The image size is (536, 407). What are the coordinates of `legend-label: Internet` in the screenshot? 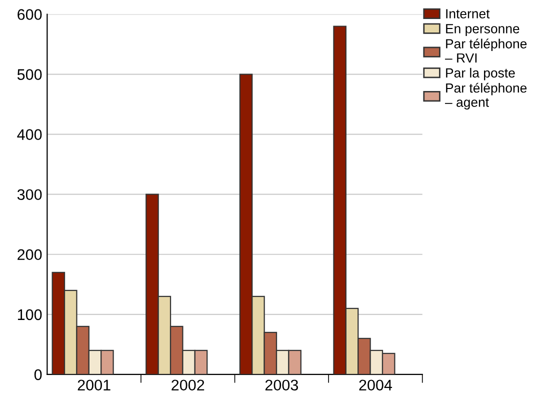 It's located at (468, 13).